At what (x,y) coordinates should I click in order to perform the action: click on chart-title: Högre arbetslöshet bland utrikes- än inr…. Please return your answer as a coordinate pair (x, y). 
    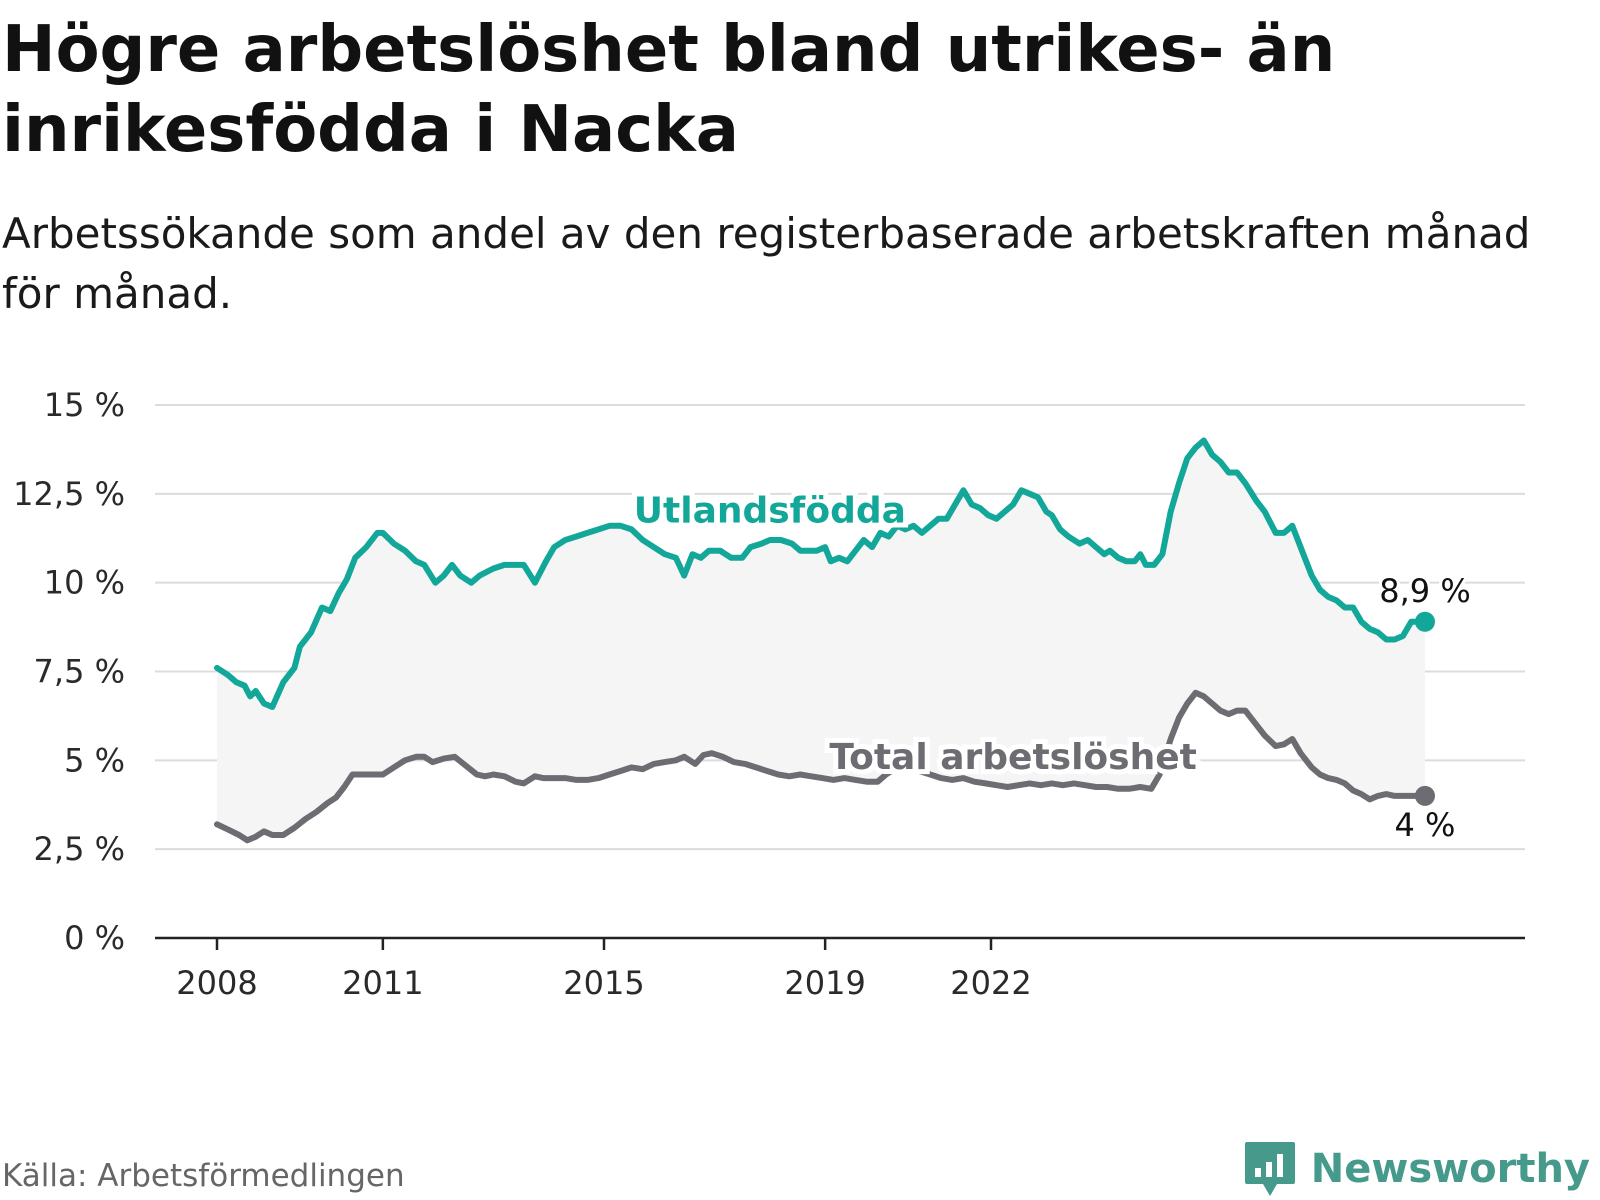
    Looking at the image, I should click on (669, 90).